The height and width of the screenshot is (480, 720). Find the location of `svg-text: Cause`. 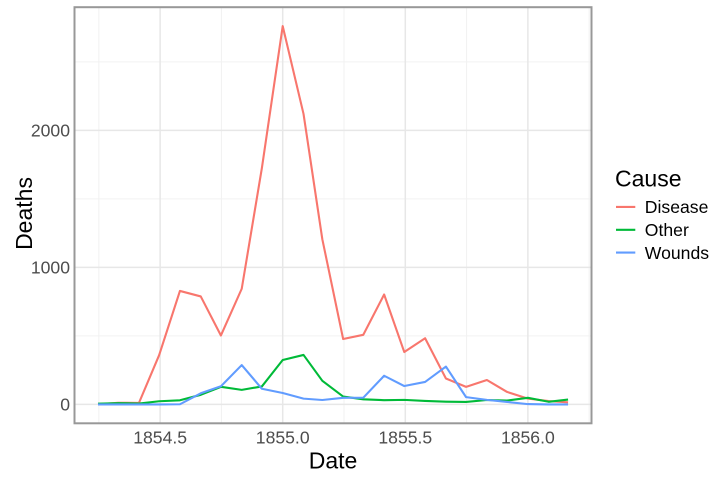

svg-text: Cause is located at coordinates (648, 178).